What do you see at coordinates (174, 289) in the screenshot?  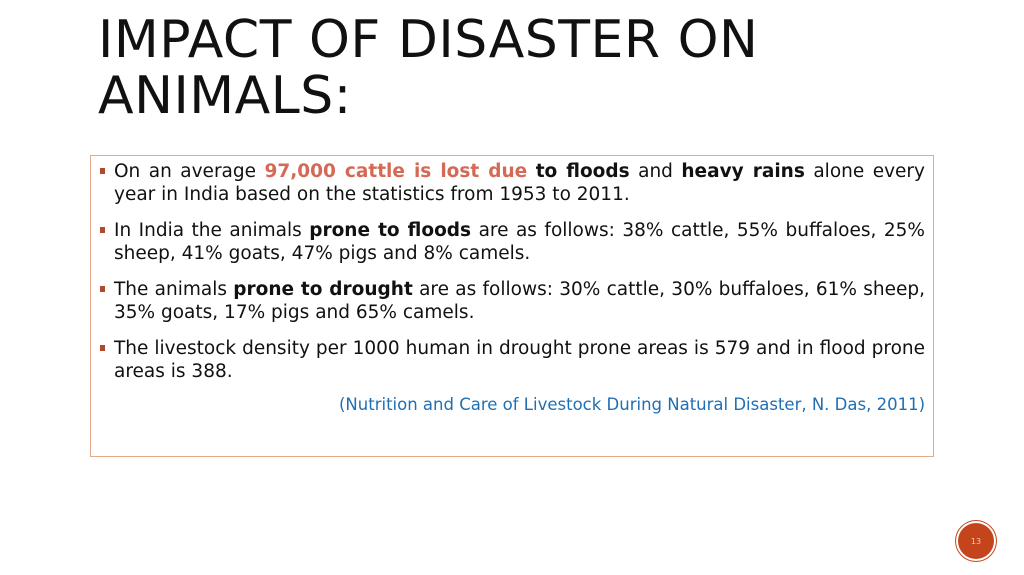 I see `bullet-text: The animals` at bounding box center [174, 289].